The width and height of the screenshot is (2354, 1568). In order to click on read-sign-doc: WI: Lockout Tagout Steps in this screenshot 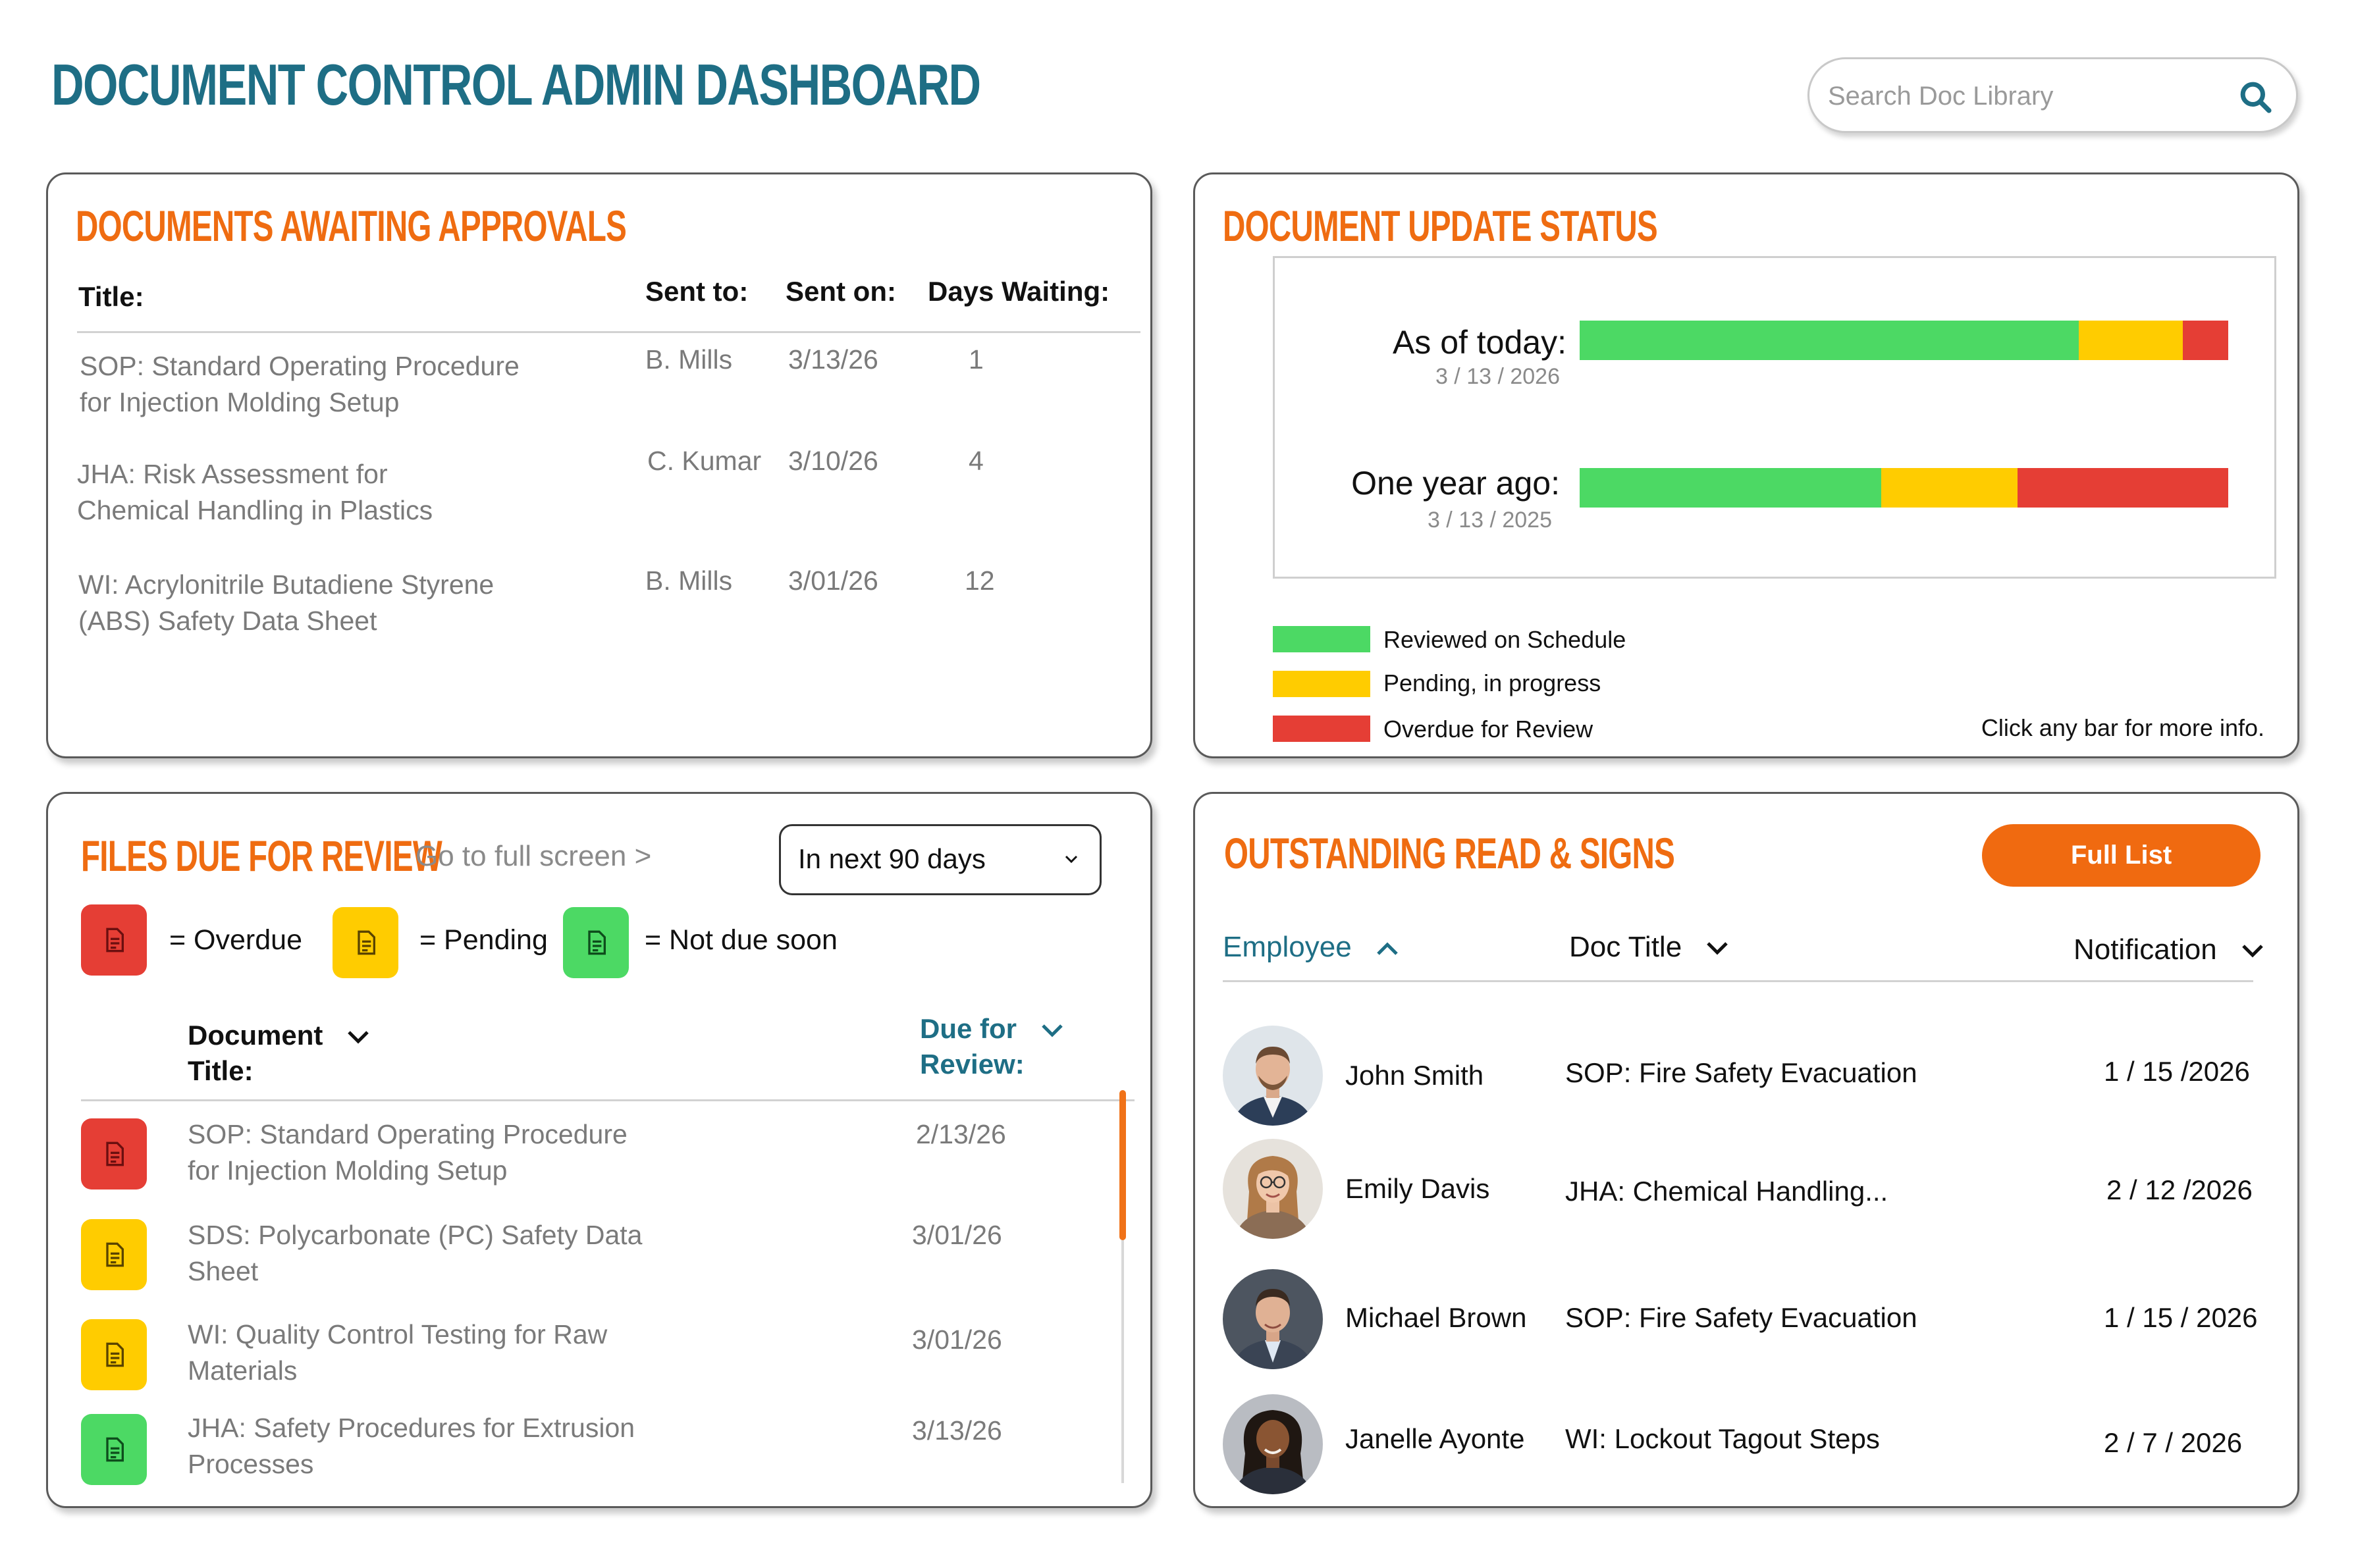, I will do `click(1722, 1438)`.